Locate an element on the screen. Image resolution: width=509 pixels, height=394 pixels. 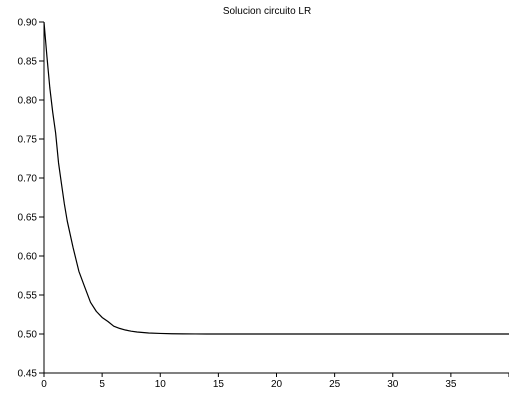
x-tick-label: 20 is located at coordinates (277, 384).